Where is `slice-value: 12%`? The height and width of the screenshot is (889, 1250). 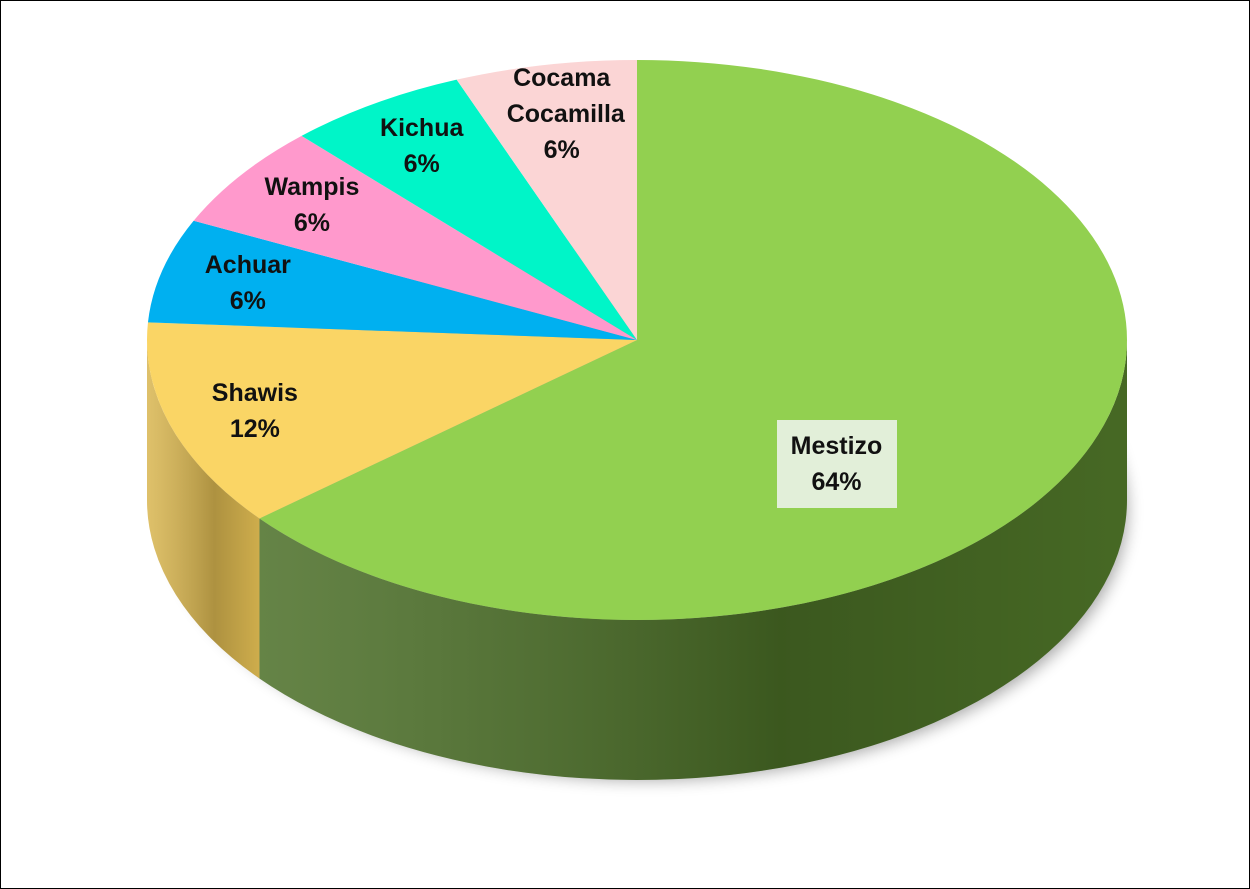 slice-value: 12% is located at coordinates (254, 428).